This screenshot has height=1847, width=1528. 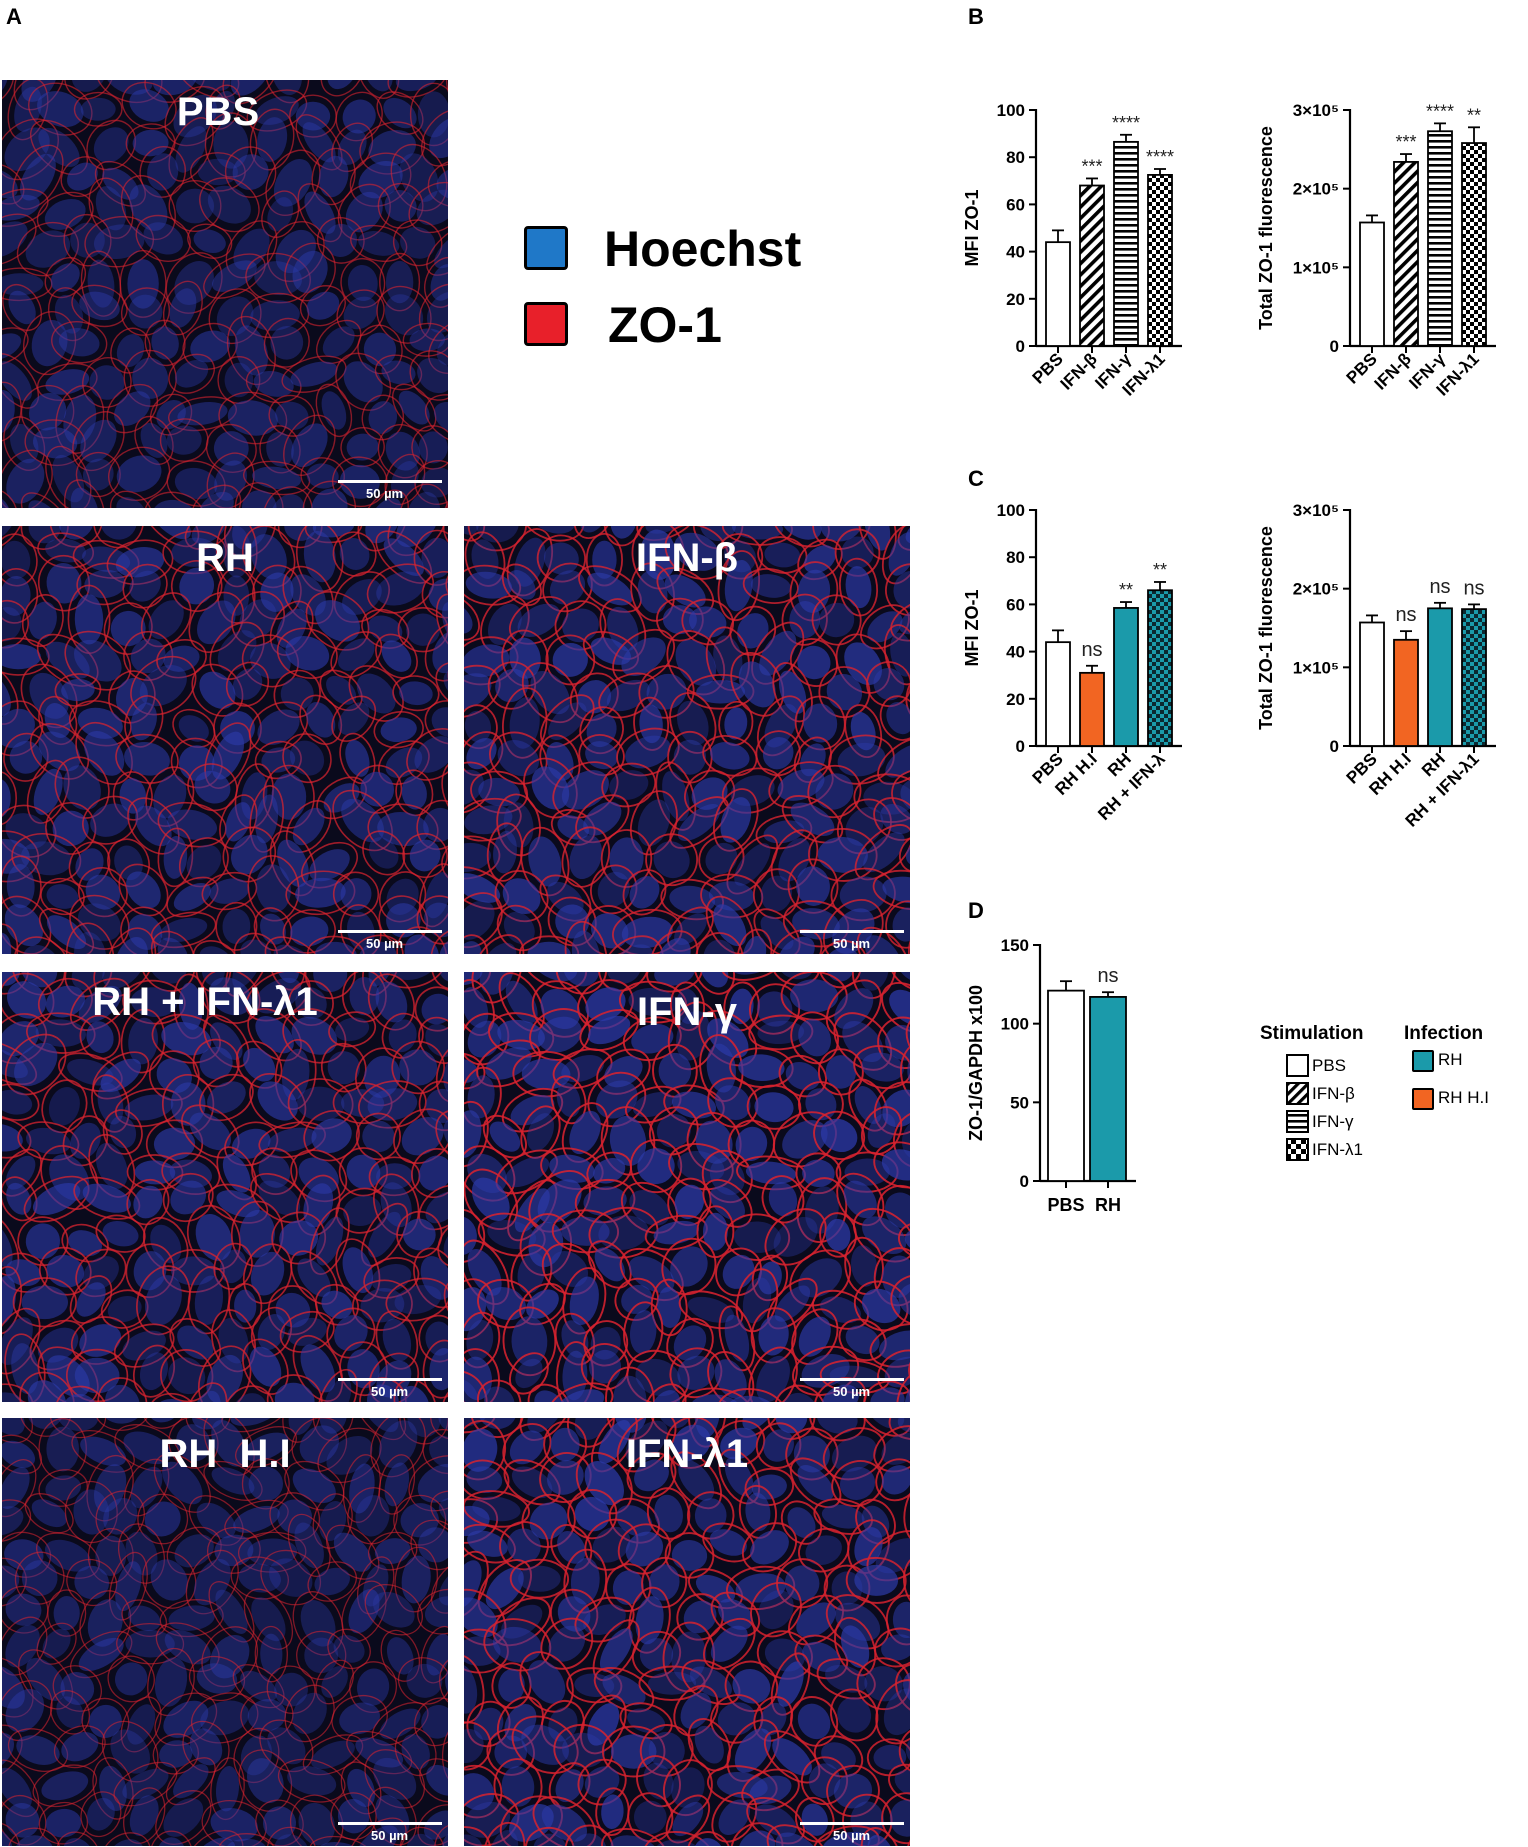 I want to click on stimulation-swatches, so click(x=1297, y=1107).